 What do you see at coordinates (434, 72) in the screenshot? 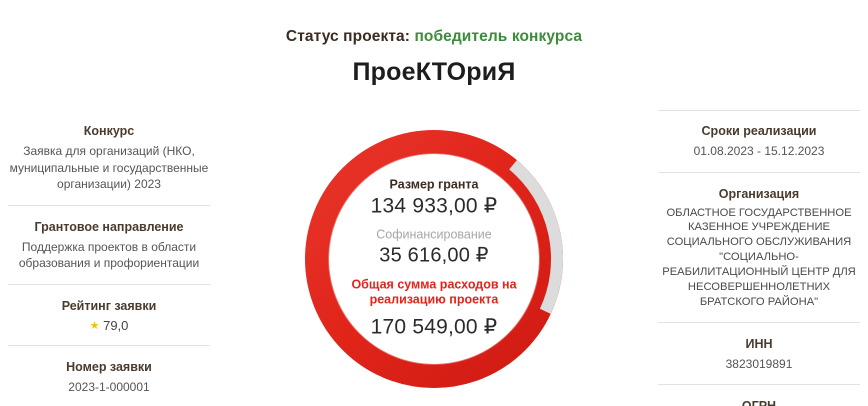
I see `page-title: ПроеКТОриЯ` at bounding box center [434, 72].